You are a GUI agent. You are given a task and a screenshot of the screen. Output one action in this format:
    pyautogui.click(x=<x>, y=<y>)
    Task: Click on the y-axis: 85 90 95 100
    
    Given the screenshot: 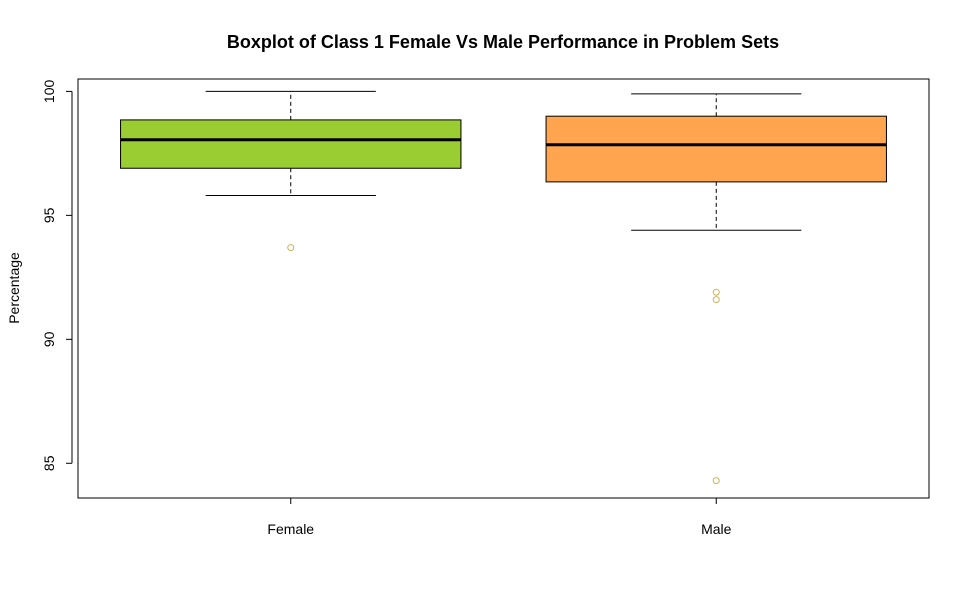 What is the action you would take?
    pyautogui.click(x=57, y=275)
    